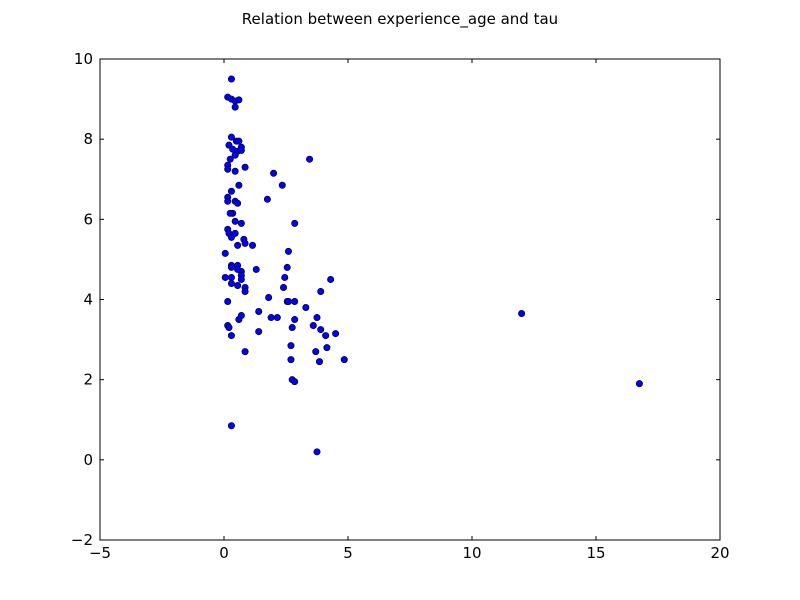 The image size is (800, 600). Describe the element at coordinates (88, 380) in the screenshot. I see `y-tick-label: 2` at that location.